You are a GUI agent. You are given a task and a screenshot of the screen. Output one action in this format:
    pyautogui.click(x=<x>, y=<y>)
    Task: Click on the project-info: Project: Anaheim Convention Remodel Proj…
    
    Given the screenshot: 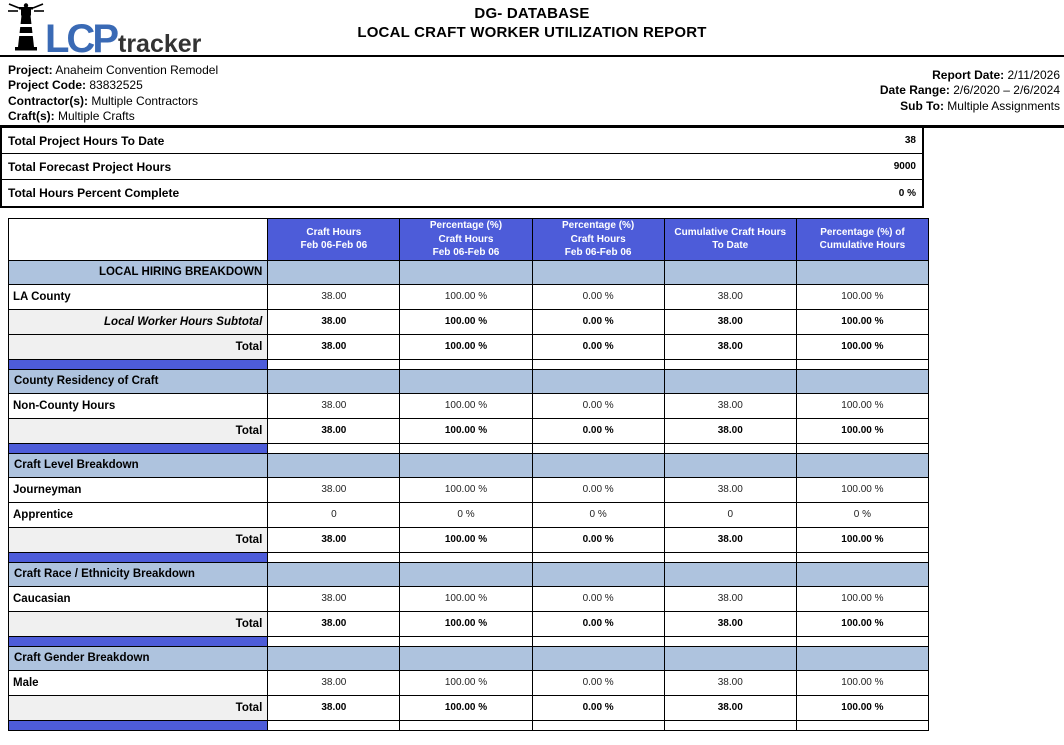 What is the action you would take?
    pyautogui.click(x=113, y=94)
    